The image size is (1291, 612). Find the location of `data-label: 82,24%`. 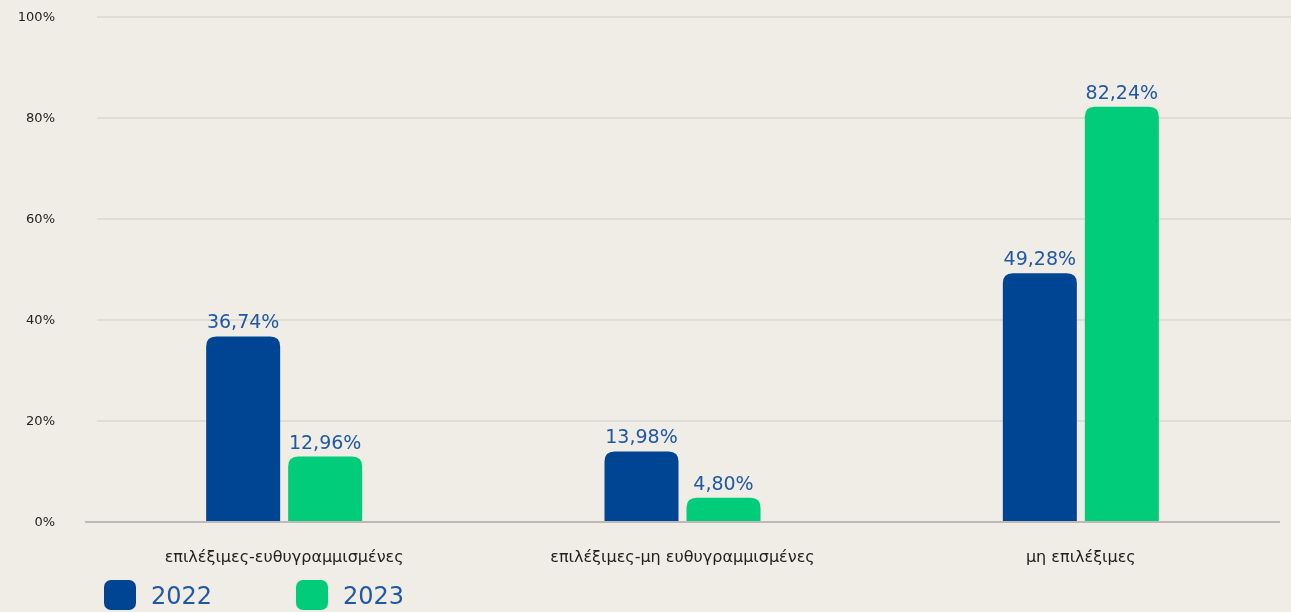

data-label: 82,24% is located at coordinates (1122, 91).